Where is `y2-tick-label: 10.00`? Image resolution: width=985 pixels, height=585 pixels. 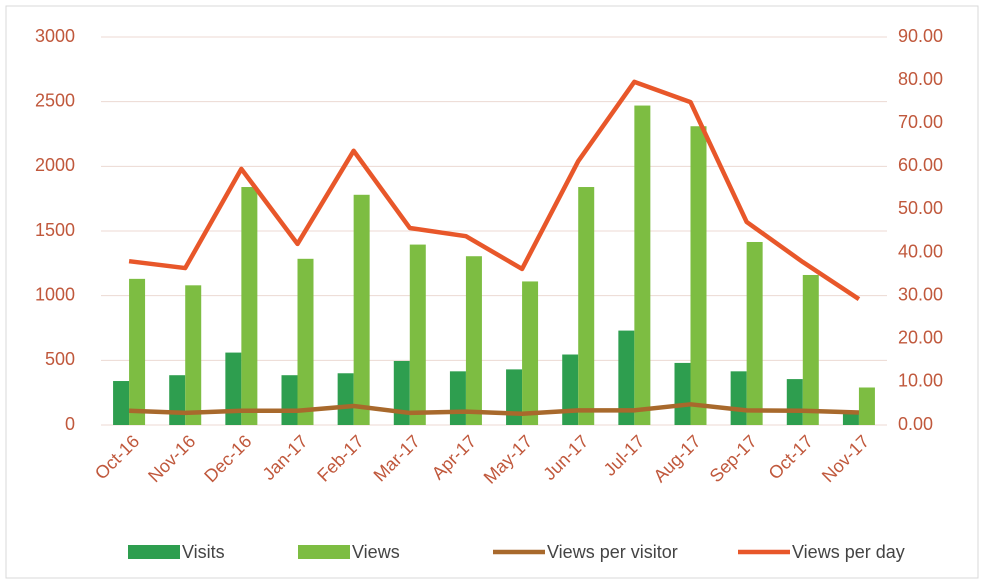
y2-tick-label: 10.00 is located at coordinates (920, 381).